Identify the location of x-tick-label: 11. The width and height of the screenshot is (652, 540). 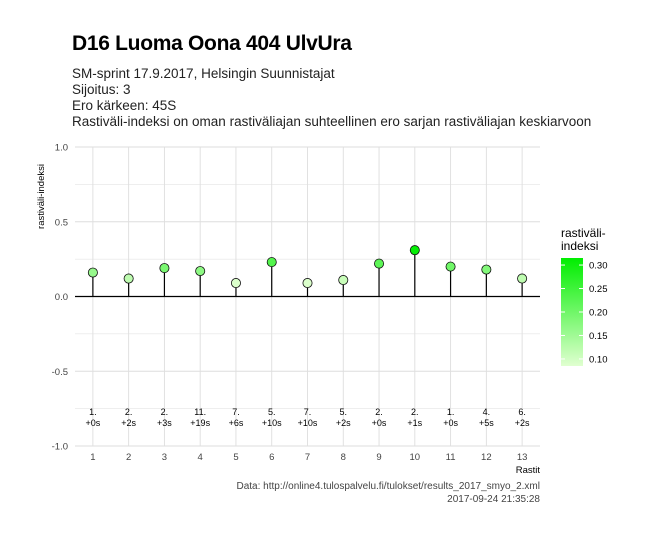
(451, 457).